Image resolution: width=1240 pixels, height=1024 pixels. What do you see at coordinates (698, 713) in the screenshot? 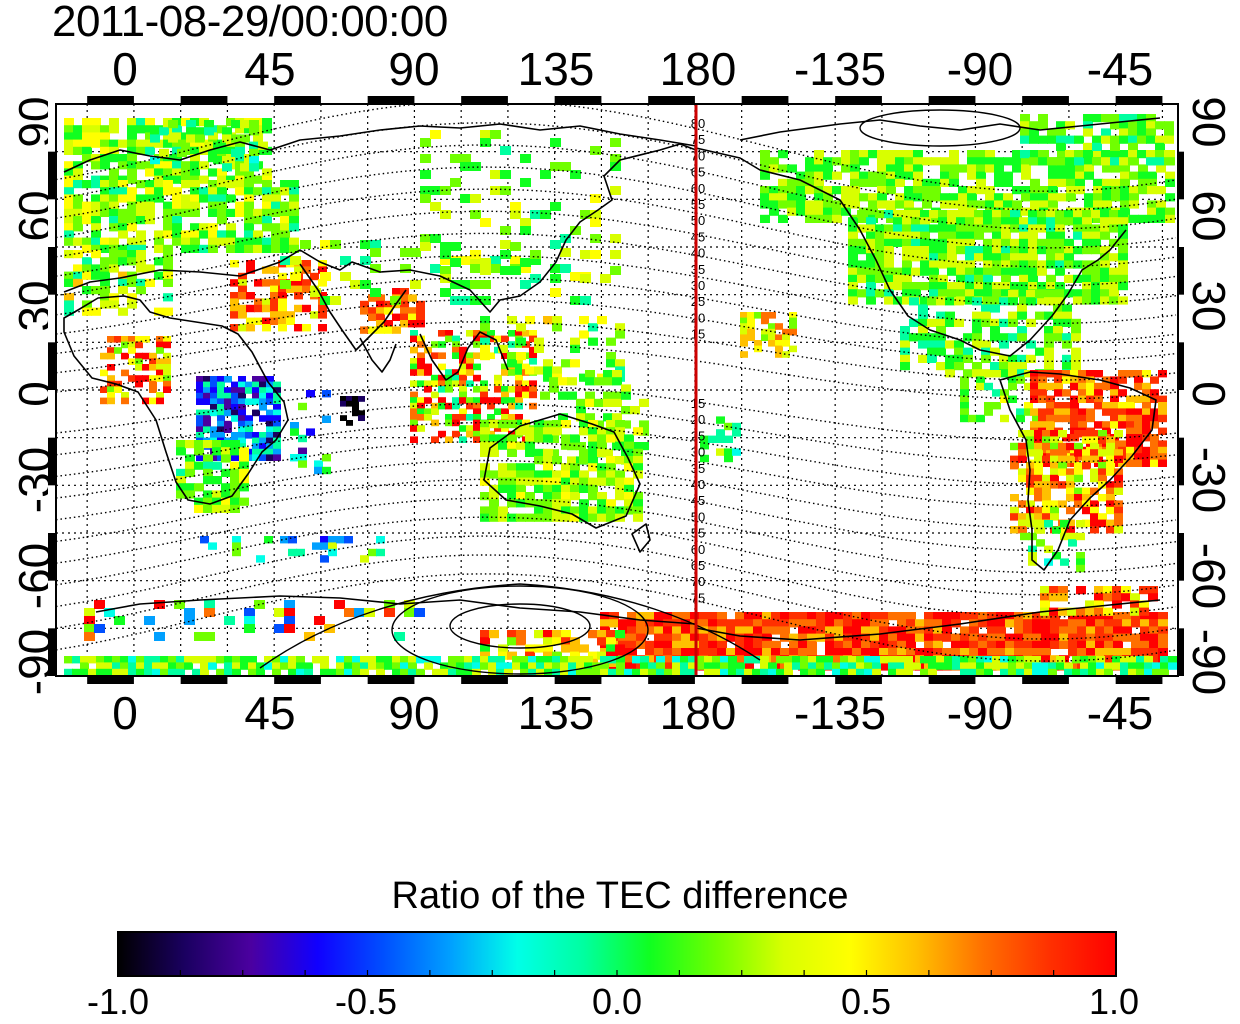
I see `bottom-lon-tick-4: 180` at bounding box center [698, 713].